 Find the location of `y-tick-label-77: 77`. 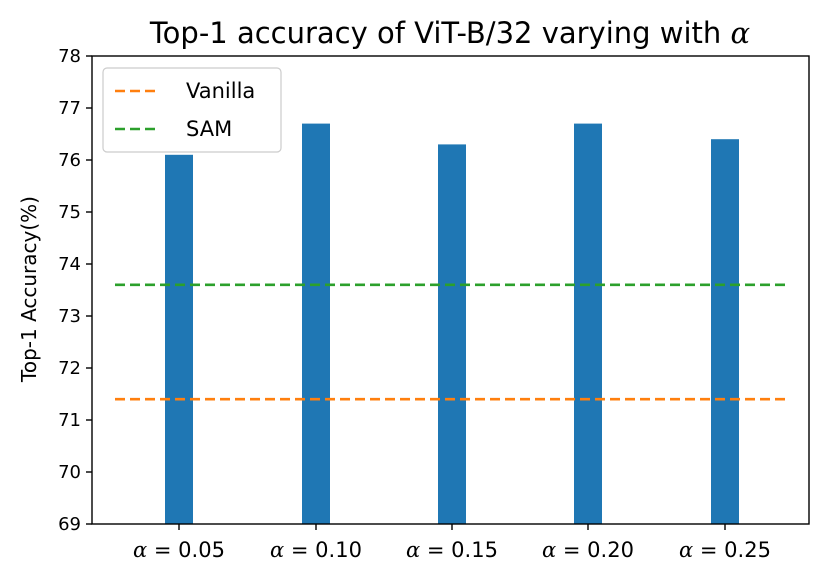

y-tick-label-77: 77 is located at coordinates (69, 108).